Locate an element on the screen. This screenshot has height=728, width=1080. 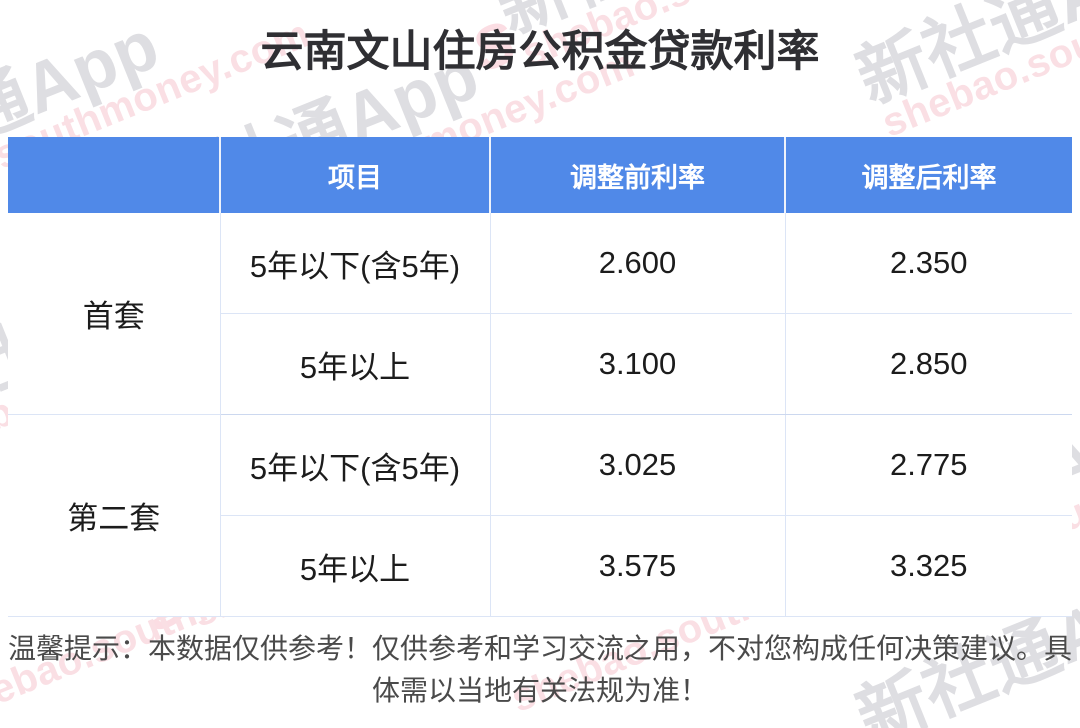
row-rate-before: 3.025 is located at coordinates (638, 465).